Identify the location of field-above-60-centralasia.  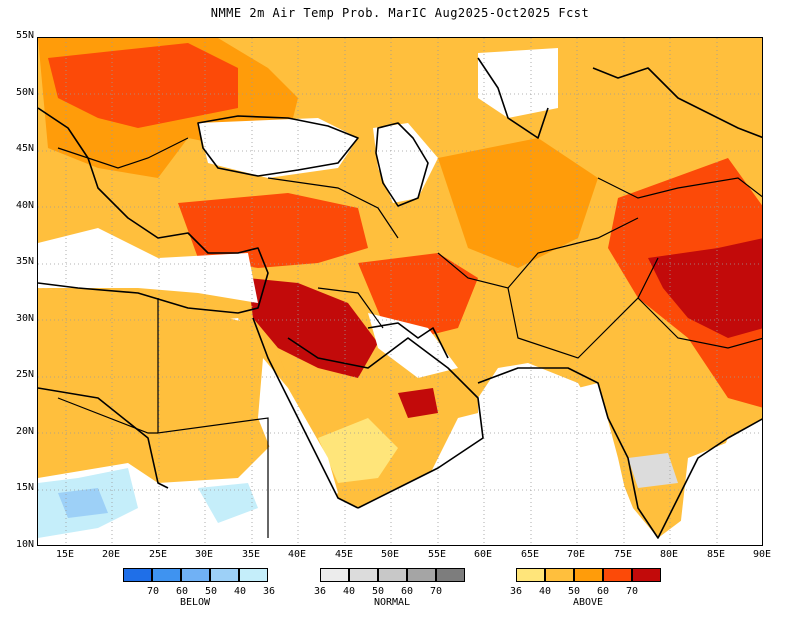
(518, 203).